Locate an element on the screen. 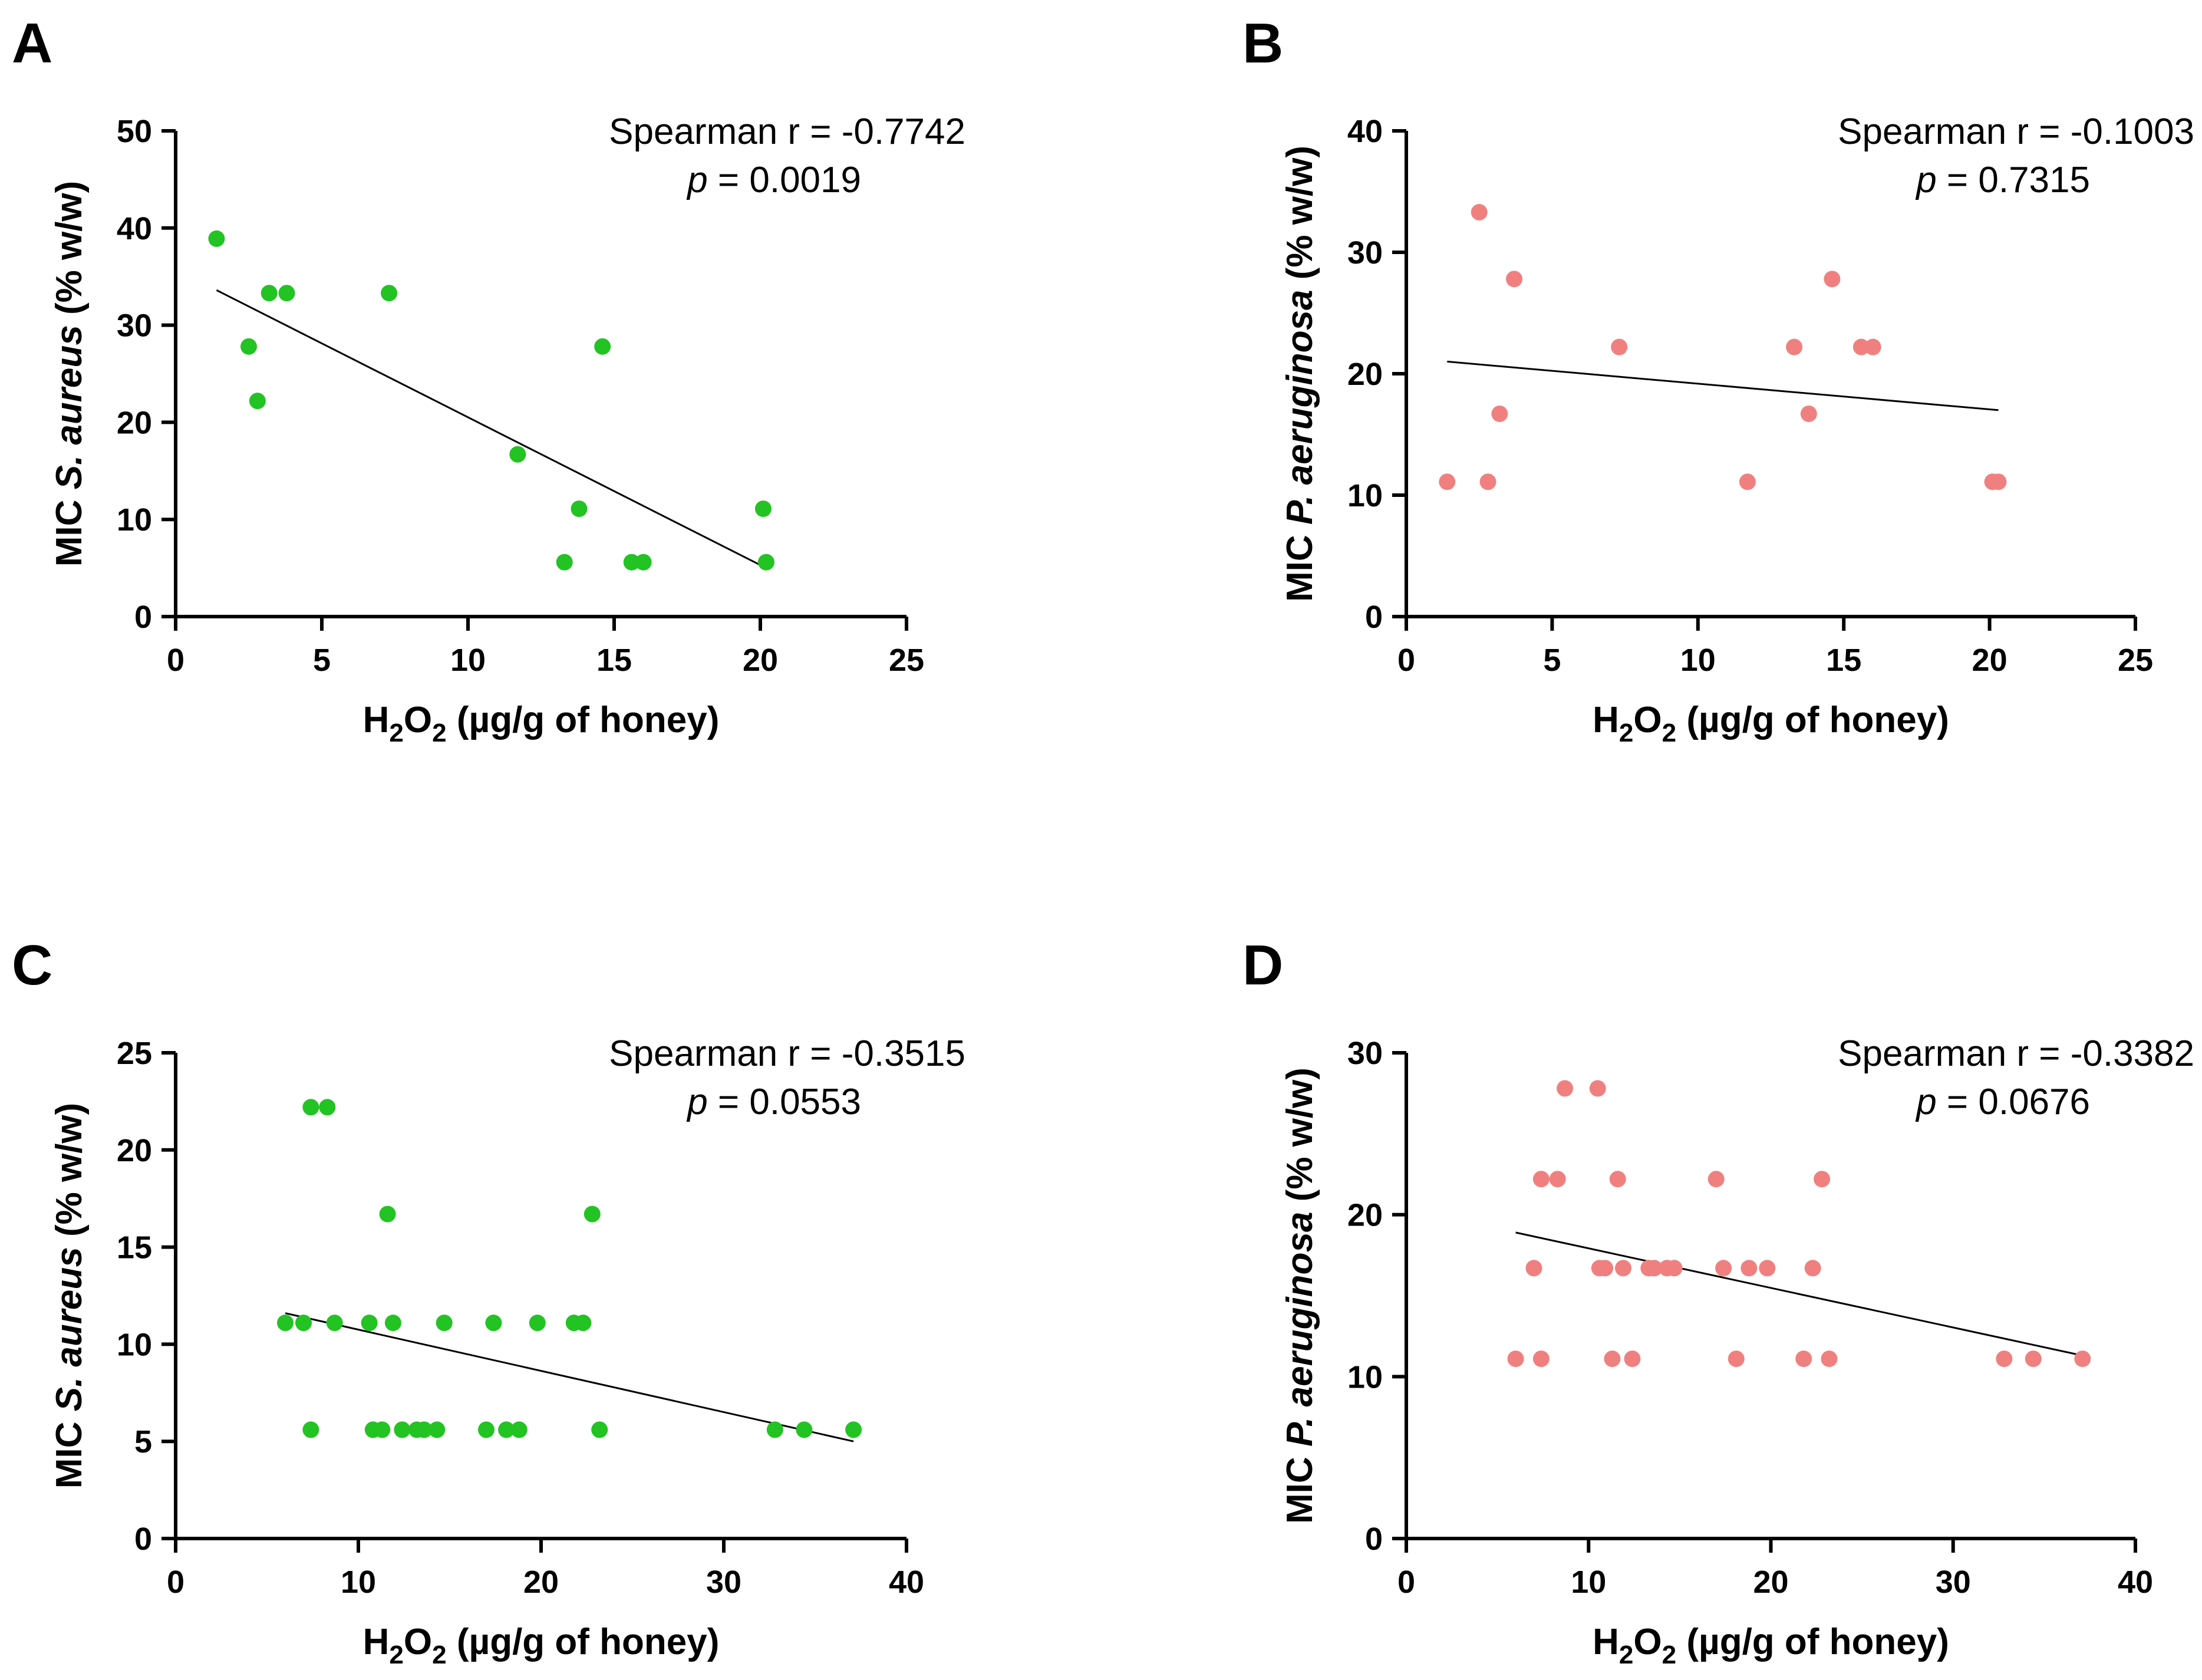 The width and height of the screenshot is (2202, 1680). y-axis-title-organism: P. aeruginosa is located at coordinates (1300, 407).